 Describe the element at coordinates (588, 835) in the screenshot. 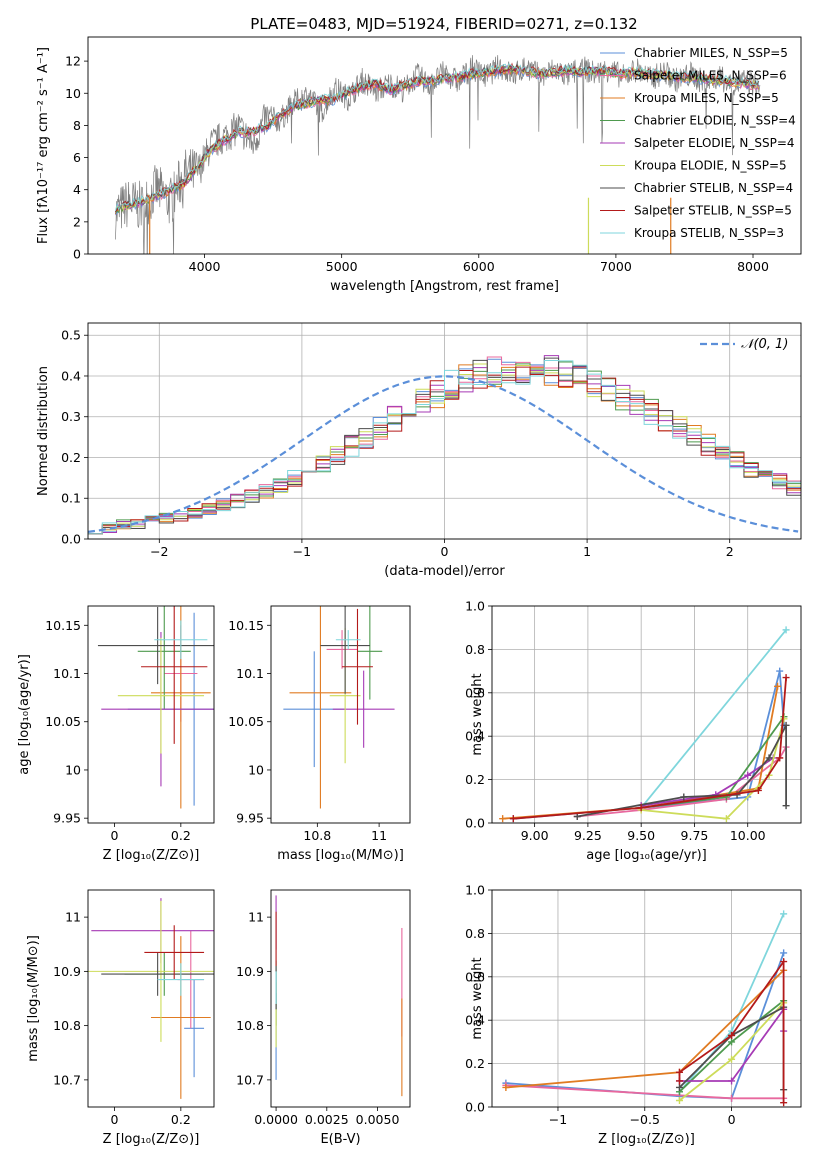

I see `x-tick-label: 9.25` at that location.